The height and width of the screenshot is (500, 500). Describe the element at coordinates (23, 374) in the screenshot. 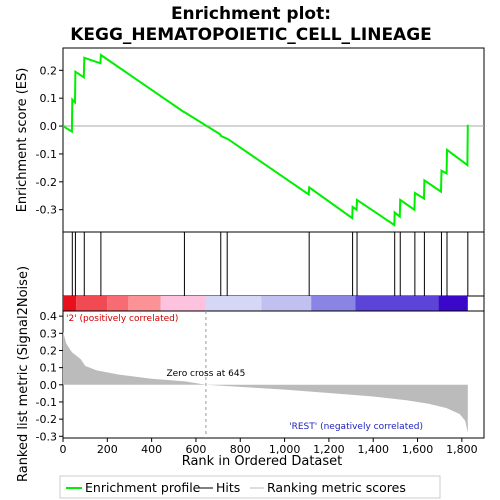

I see `metric-axis-label: Ranked list metric (Signal2Noise)` at that location.